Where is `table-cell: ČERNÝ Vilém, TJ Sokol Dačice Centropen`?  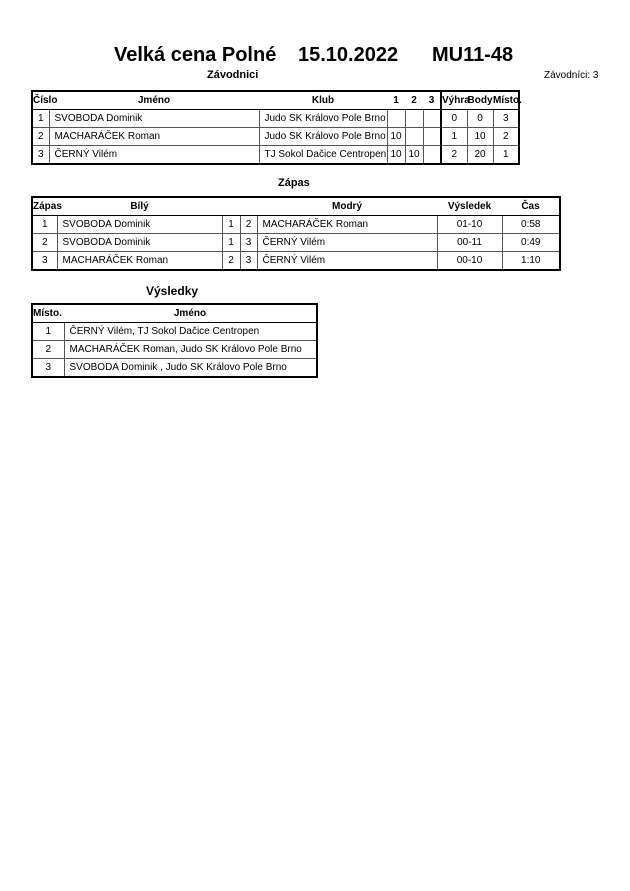
table-cell: ČERNÝ Vilém, TJ Sokol Dačice Centropen is located at coordinates (190, 331).